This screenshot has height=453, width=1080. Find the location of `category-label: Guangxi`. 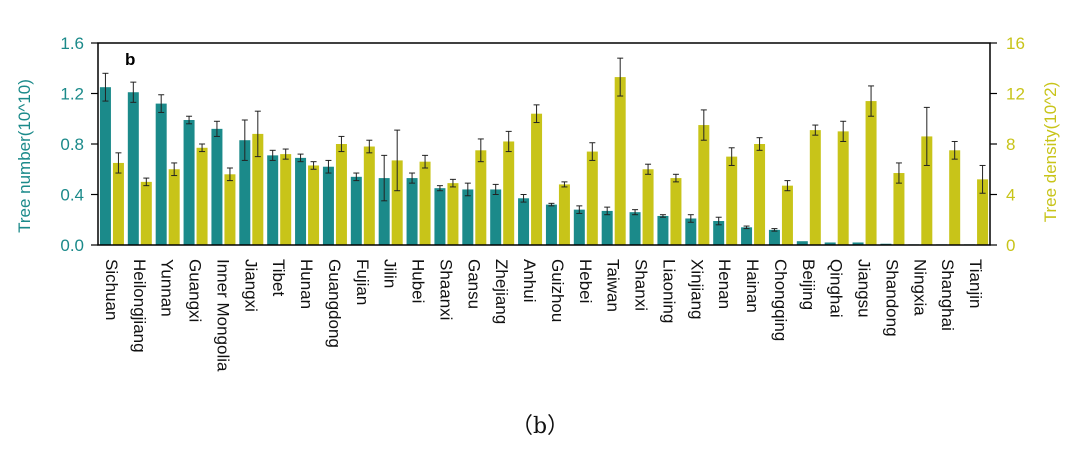

category-label: Guangxi is located at coordinates (195, 290).